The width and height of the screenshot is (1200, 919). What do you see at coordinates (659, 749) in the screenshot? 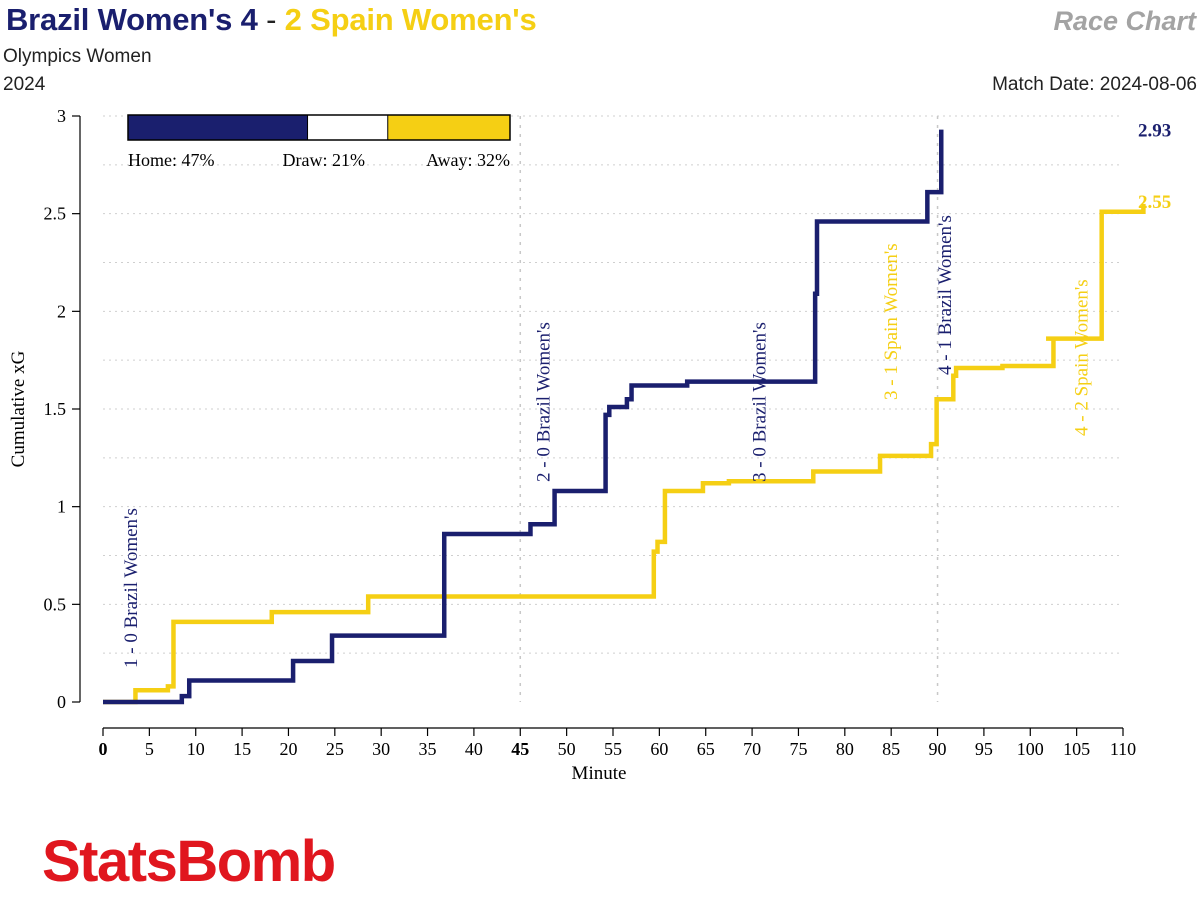
I see `x-tick-label: 60` at bounding box center [659, 749].